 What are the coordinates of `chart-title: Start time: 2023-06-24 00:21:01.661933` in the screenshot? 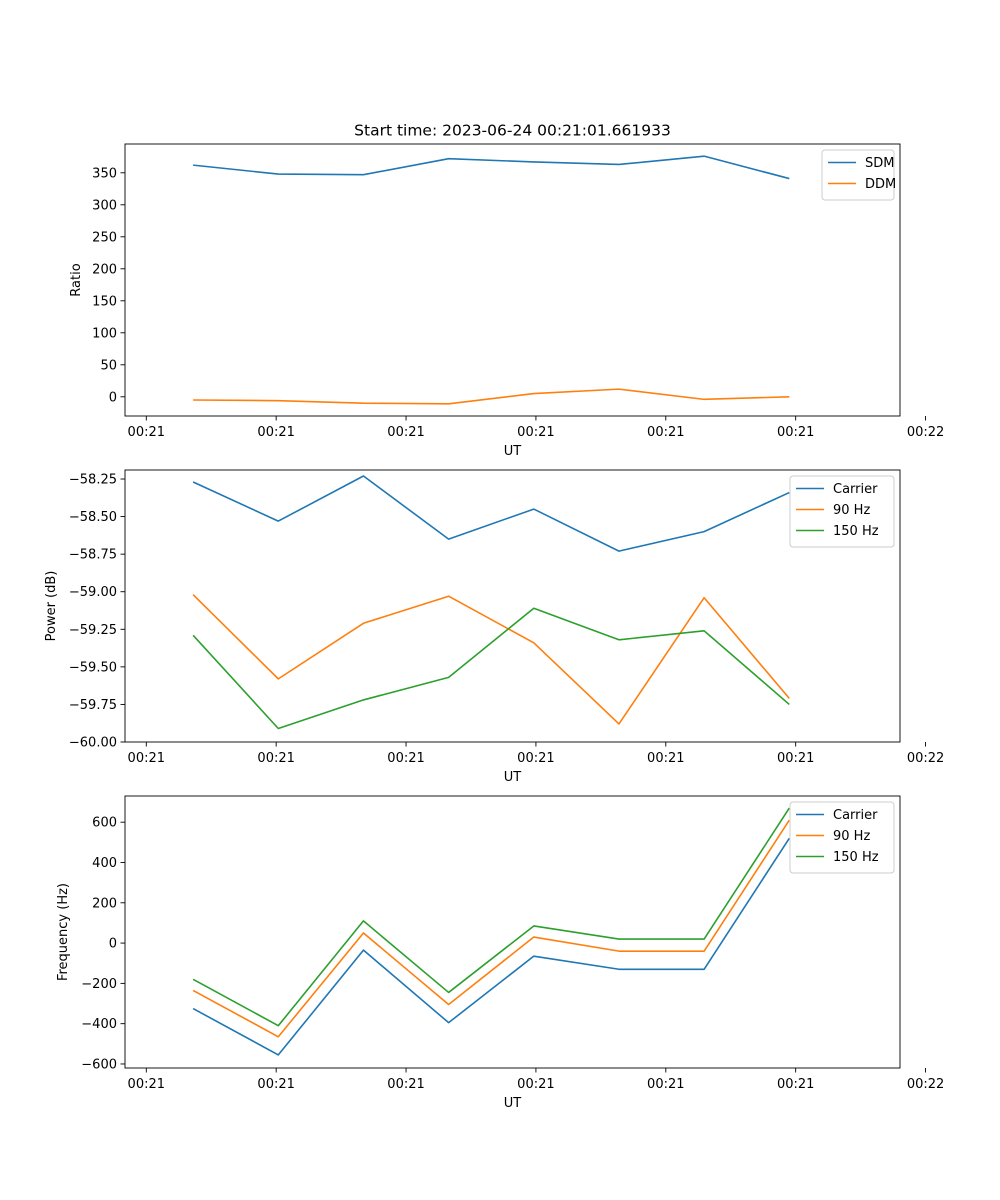 It's located at (512, 131).